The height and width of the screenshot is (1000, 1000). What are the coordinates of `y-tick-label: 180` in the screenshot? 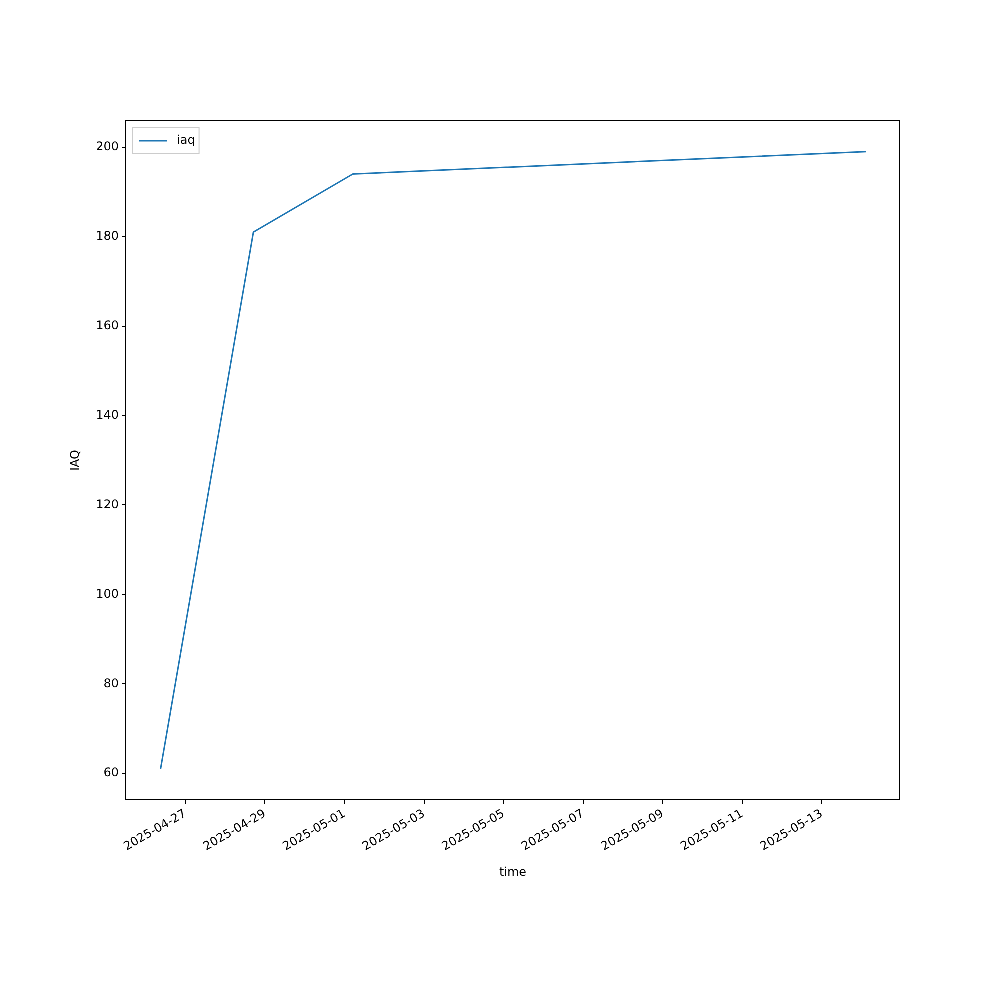 It's located at (107, 235).